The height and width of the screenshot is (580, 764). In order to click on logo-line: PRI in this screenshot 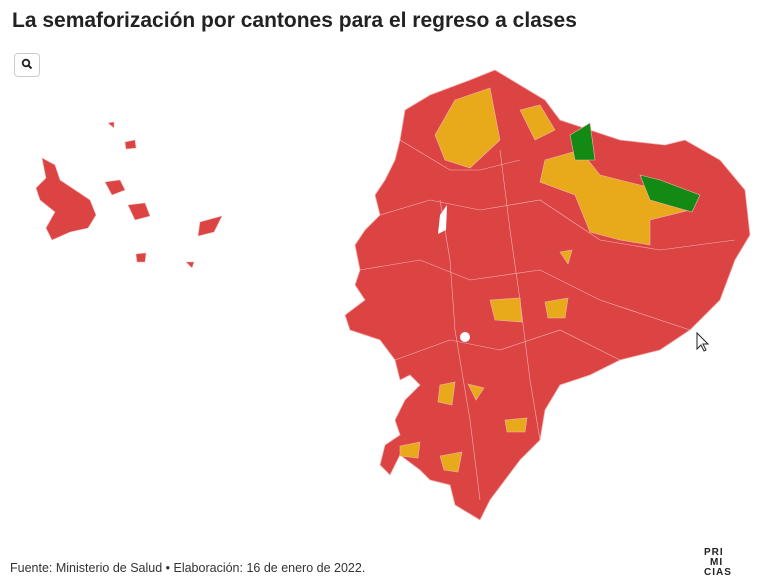, I will do `click(714, 552)`.